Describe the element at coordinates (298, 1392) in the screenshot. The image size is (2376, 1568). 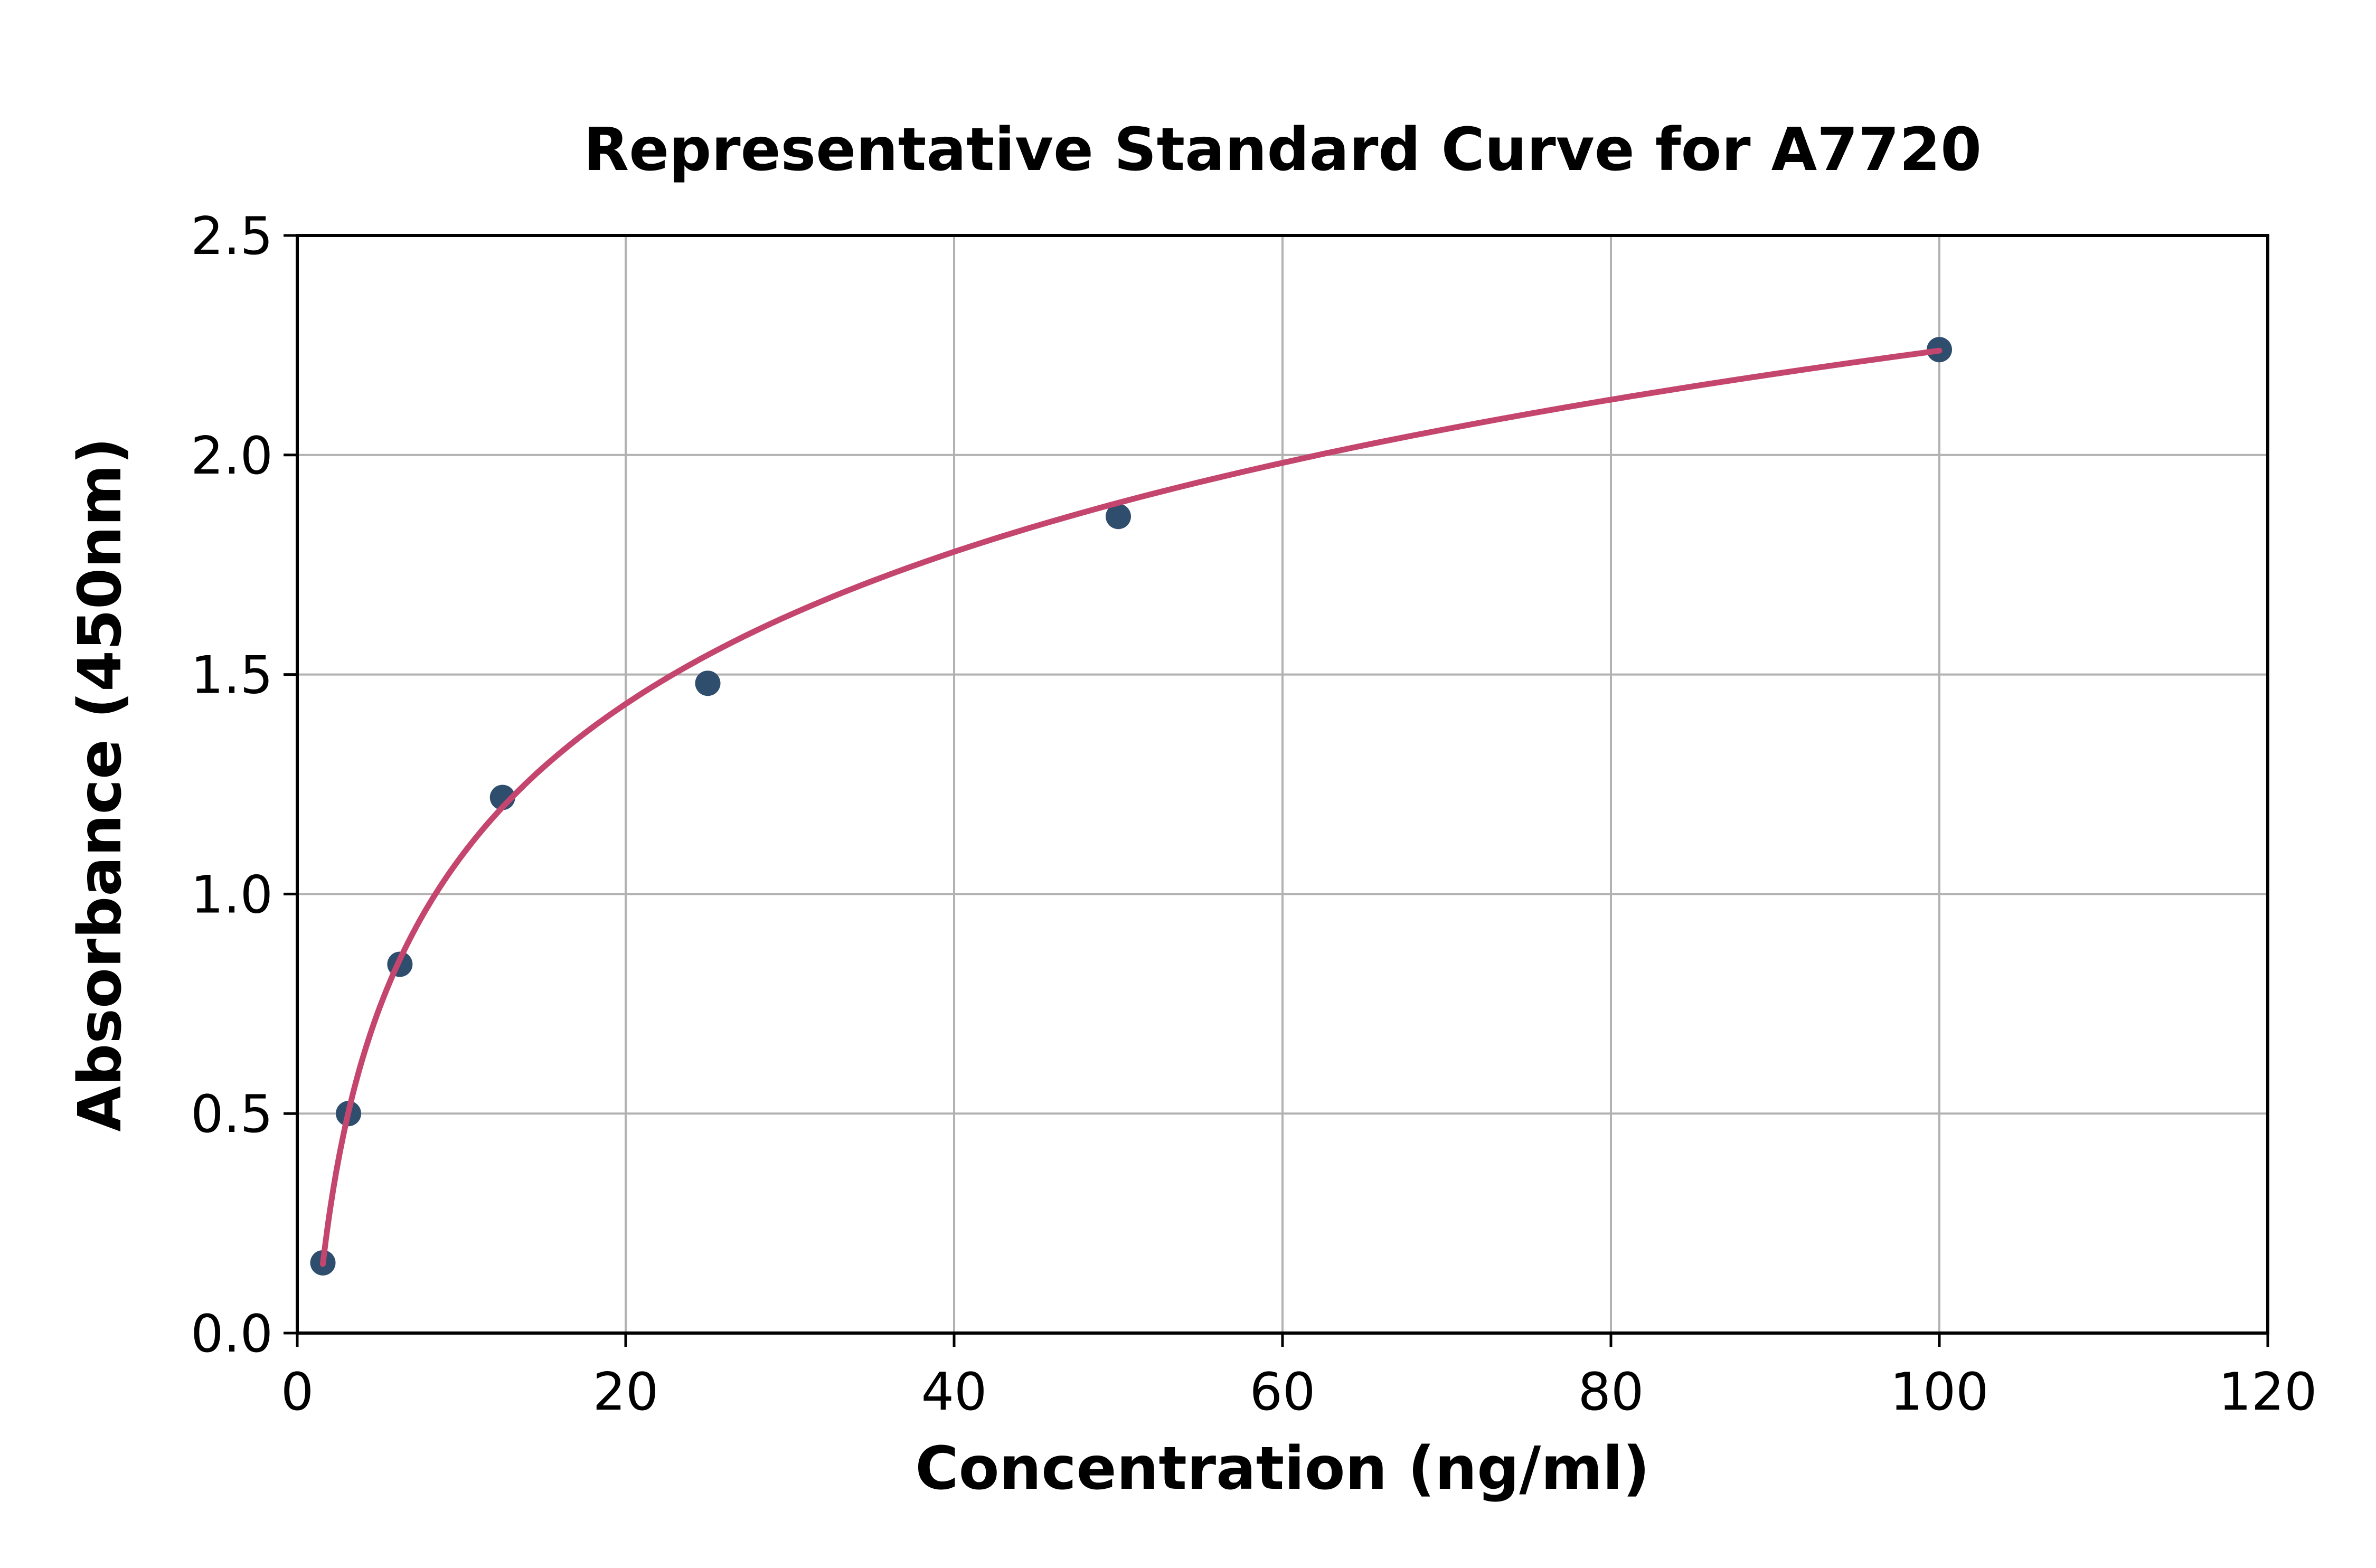
I see `x-tick-label: 0` at that location.